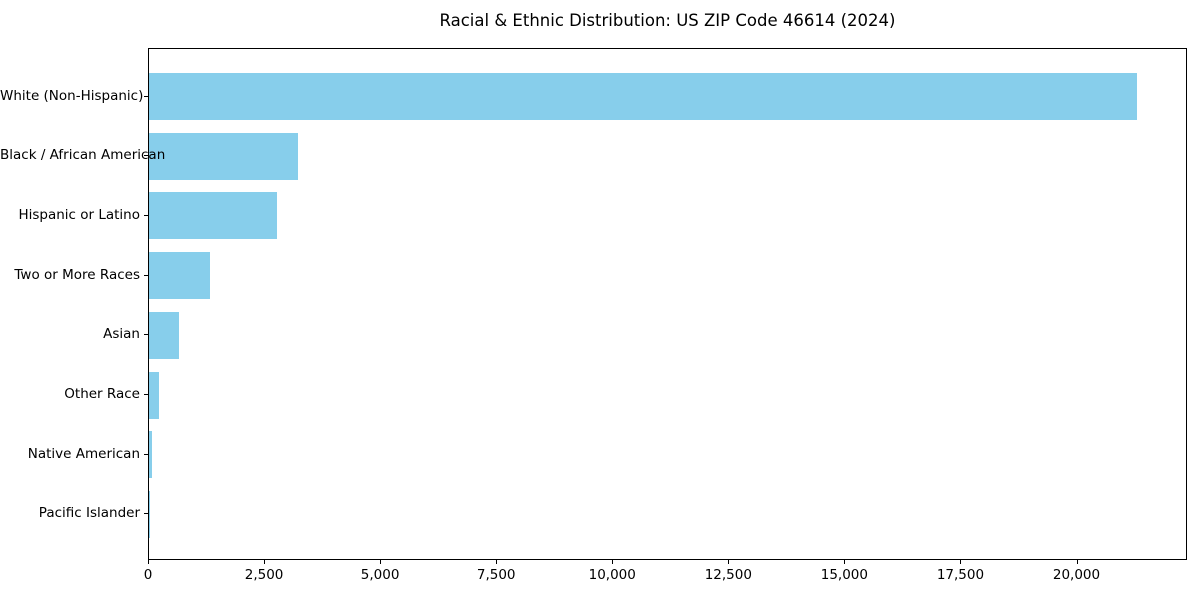 The width and height of the screenshot is (1200, 600). I want to click on y-tick-label: Other Race, so click(102, 394).